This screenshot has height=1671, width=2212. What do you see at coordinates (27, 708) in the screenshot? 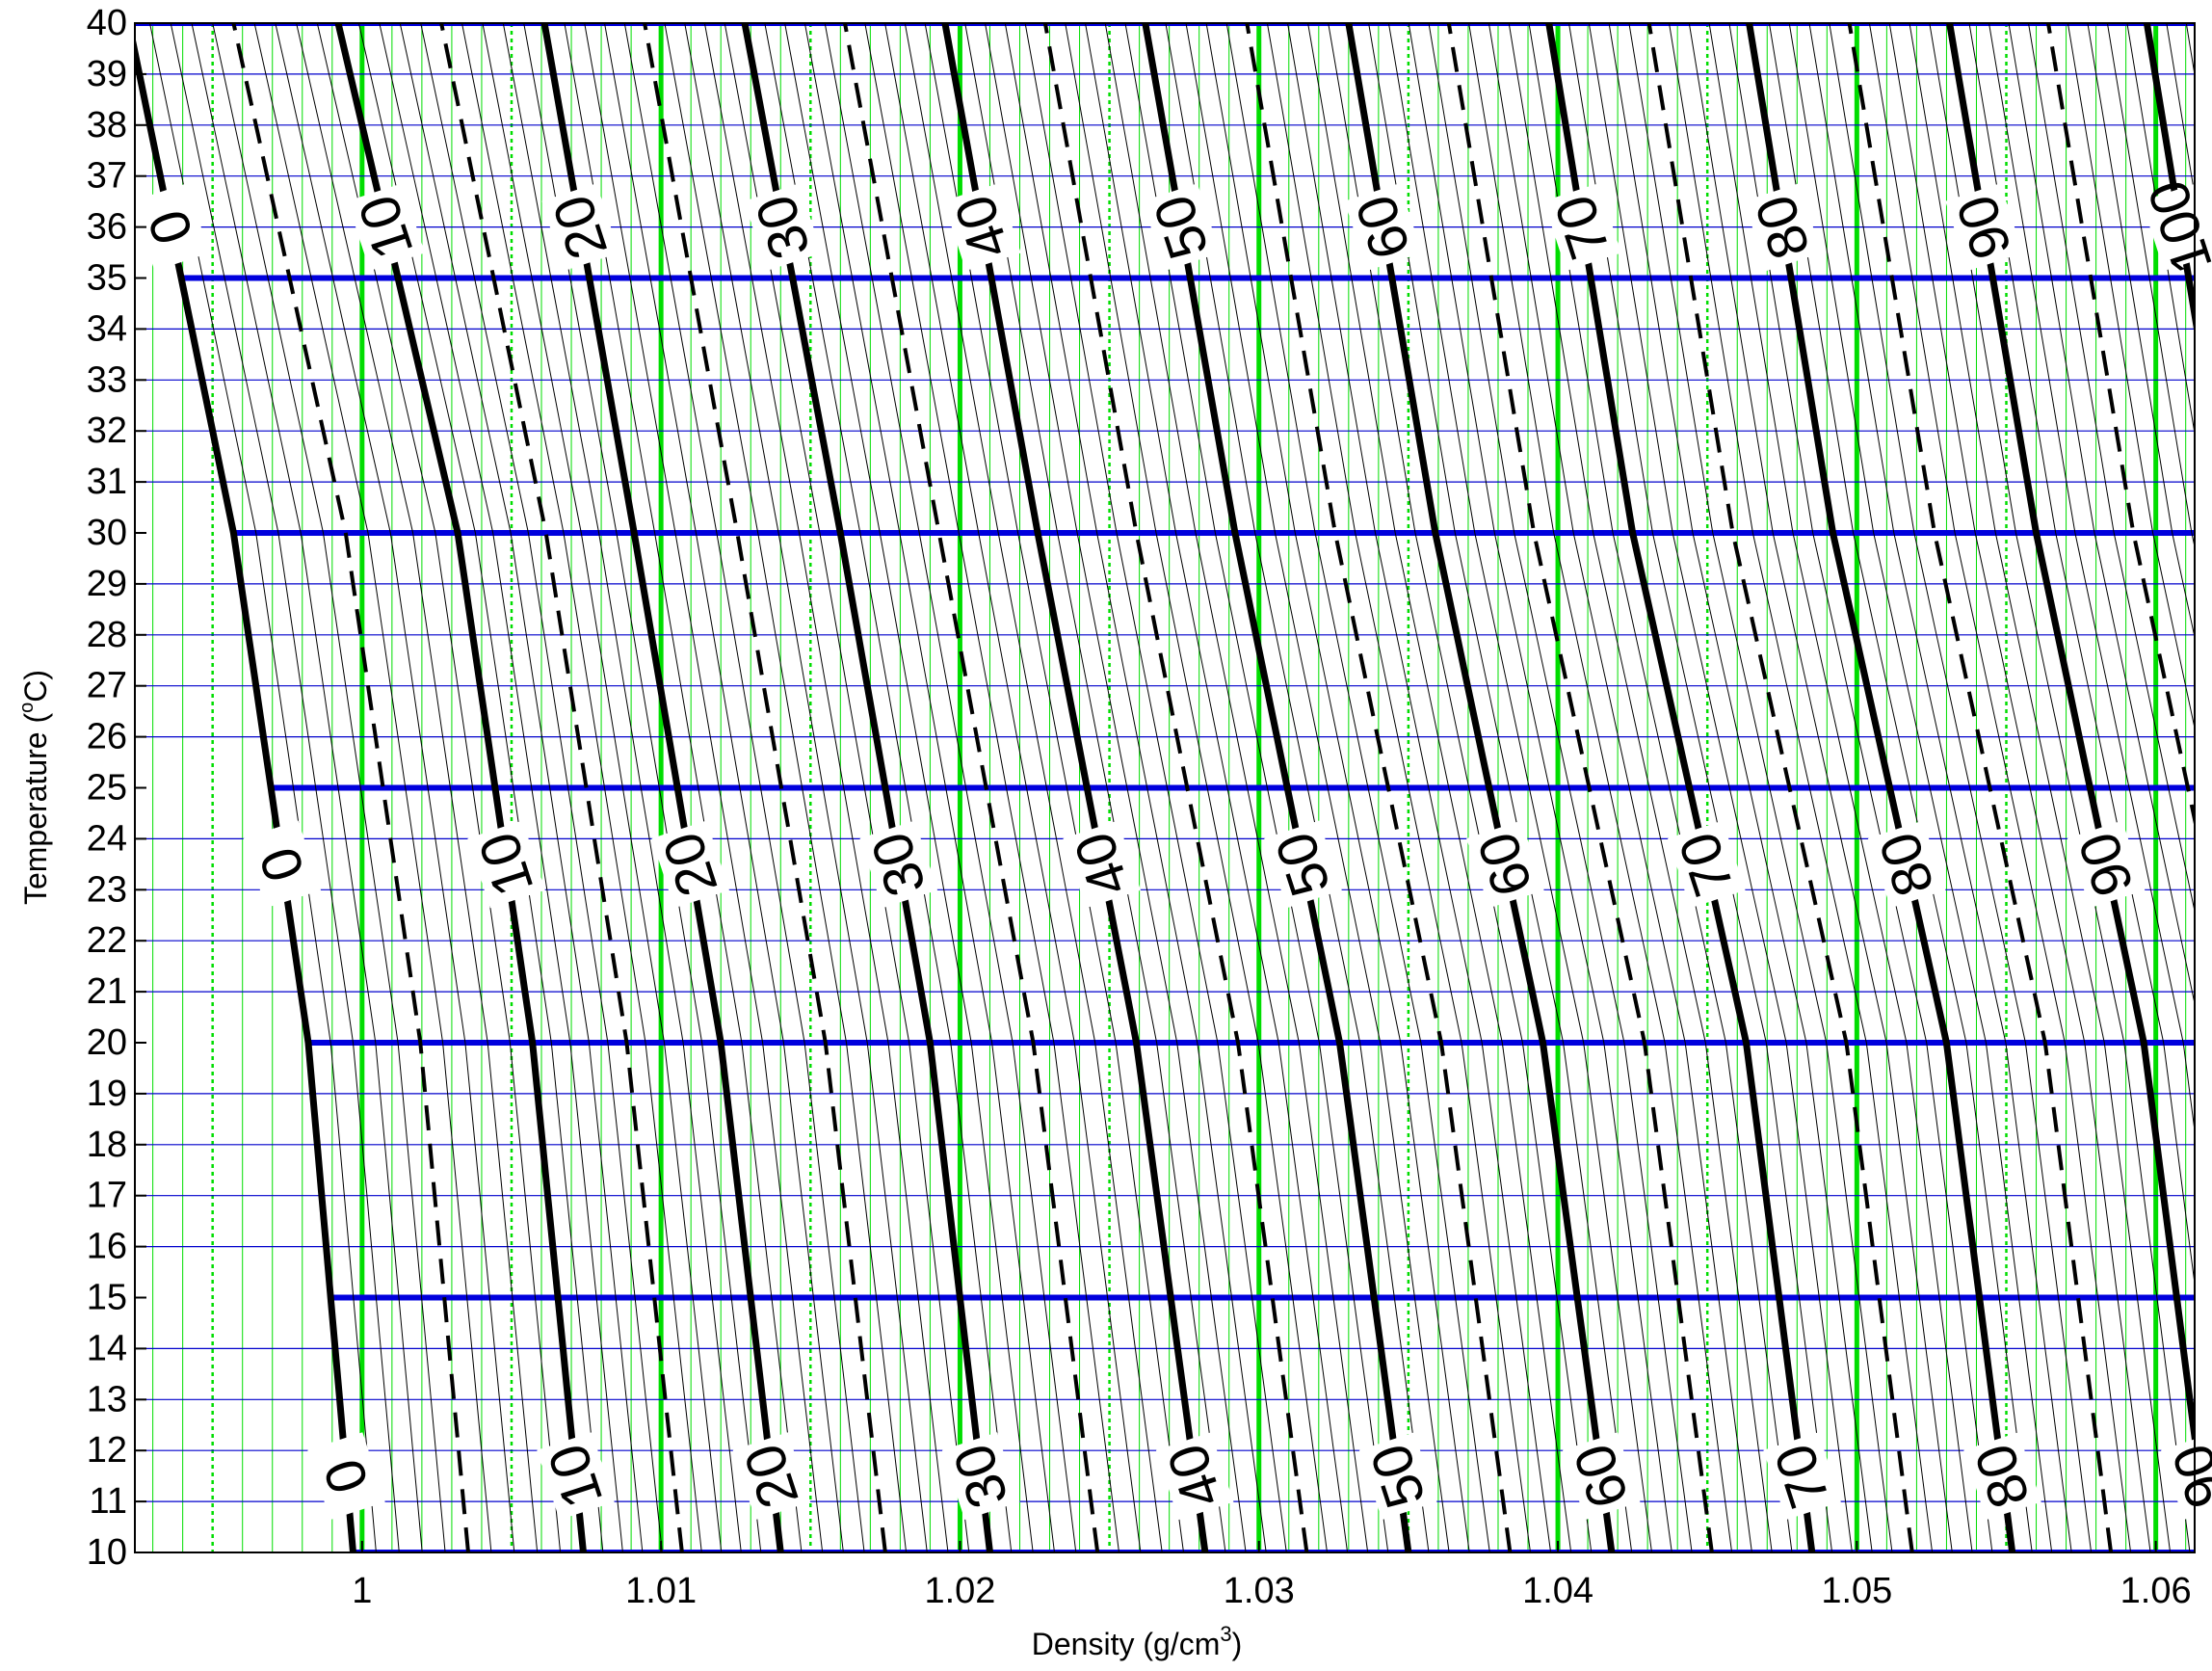
I see `y-axis-label-degree: o` at bounding box center [27, 708].